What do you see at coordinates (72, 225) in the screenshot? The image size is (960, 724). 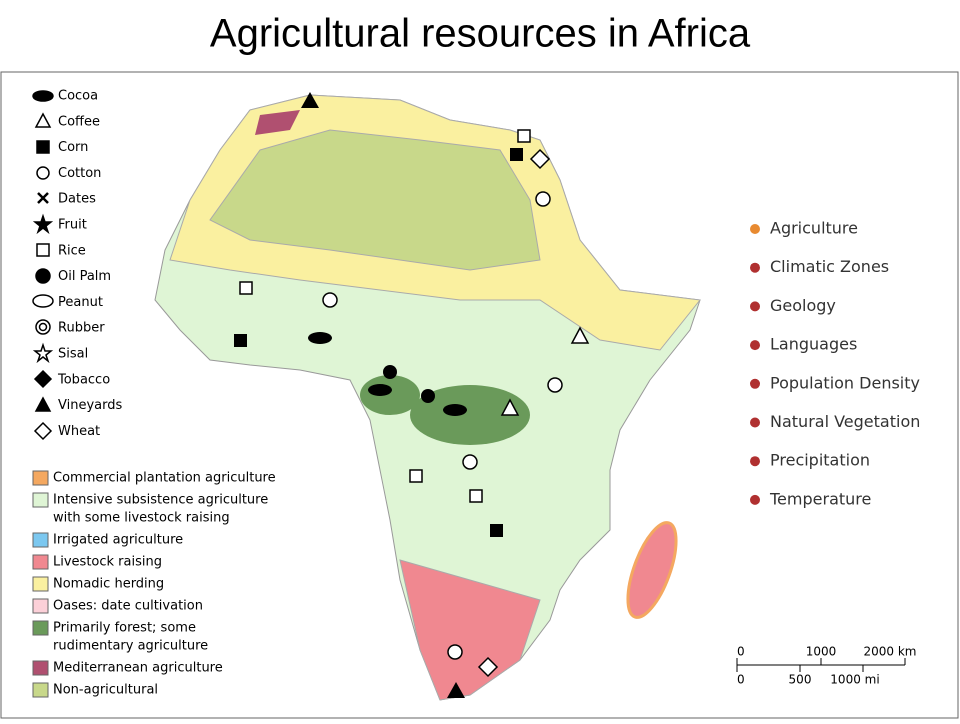 I see `symbol-legend-label: Fruit` at bounding box center [72, 225].